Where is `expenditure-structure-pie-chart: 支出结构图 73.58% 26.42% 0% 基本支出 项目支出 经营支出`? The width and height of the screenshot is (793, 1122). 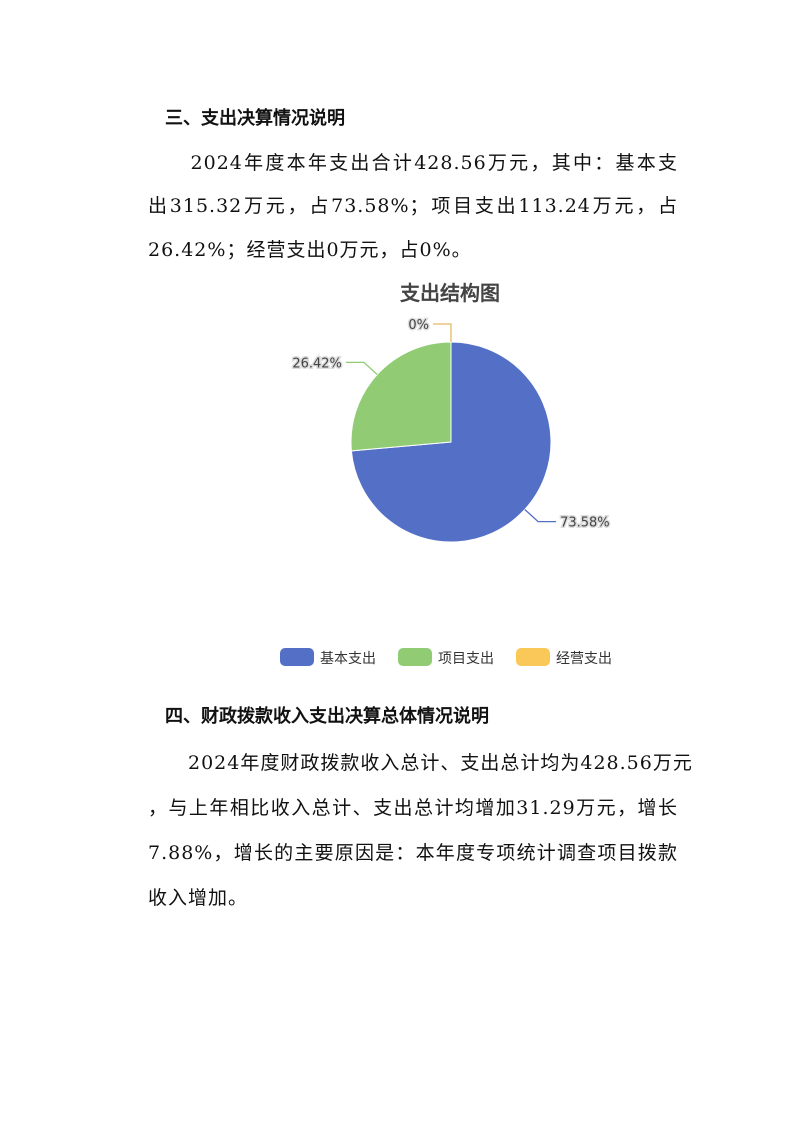 expenditure-structure-pie-chart: 支出结构图 73.58% 26.42% 0% 基本支出 项目支出 经营支出 is located at coordinates (446, 474).